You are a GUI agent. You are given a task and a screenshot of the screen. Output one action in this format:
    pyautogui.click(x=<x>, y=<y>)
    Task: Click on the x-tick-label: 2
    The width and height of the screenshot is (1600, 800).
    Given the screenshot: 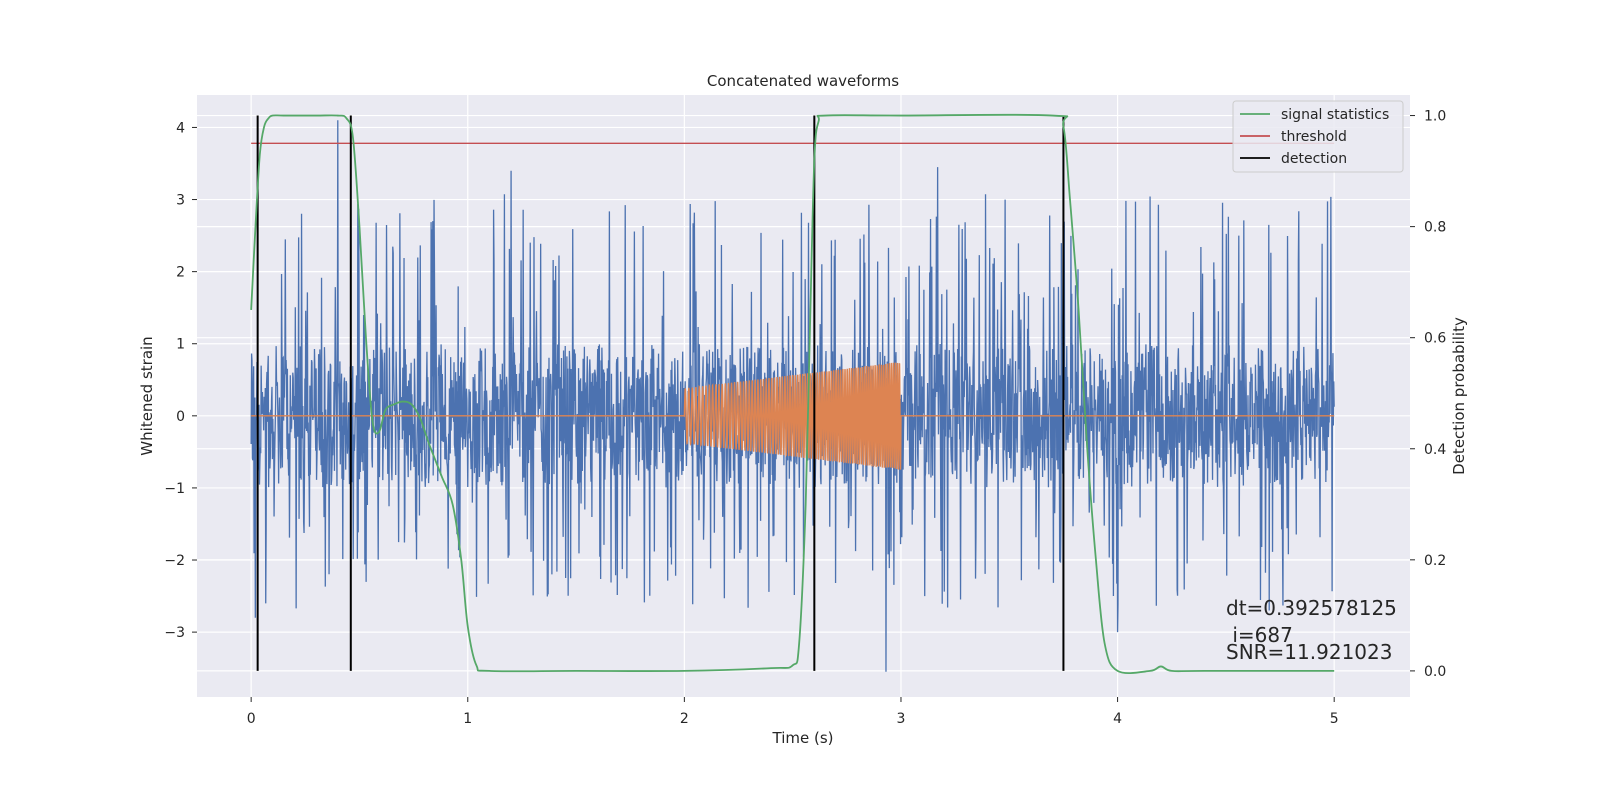 What is the action you would take?
    pyautogui.click(x=684, y=719)
    